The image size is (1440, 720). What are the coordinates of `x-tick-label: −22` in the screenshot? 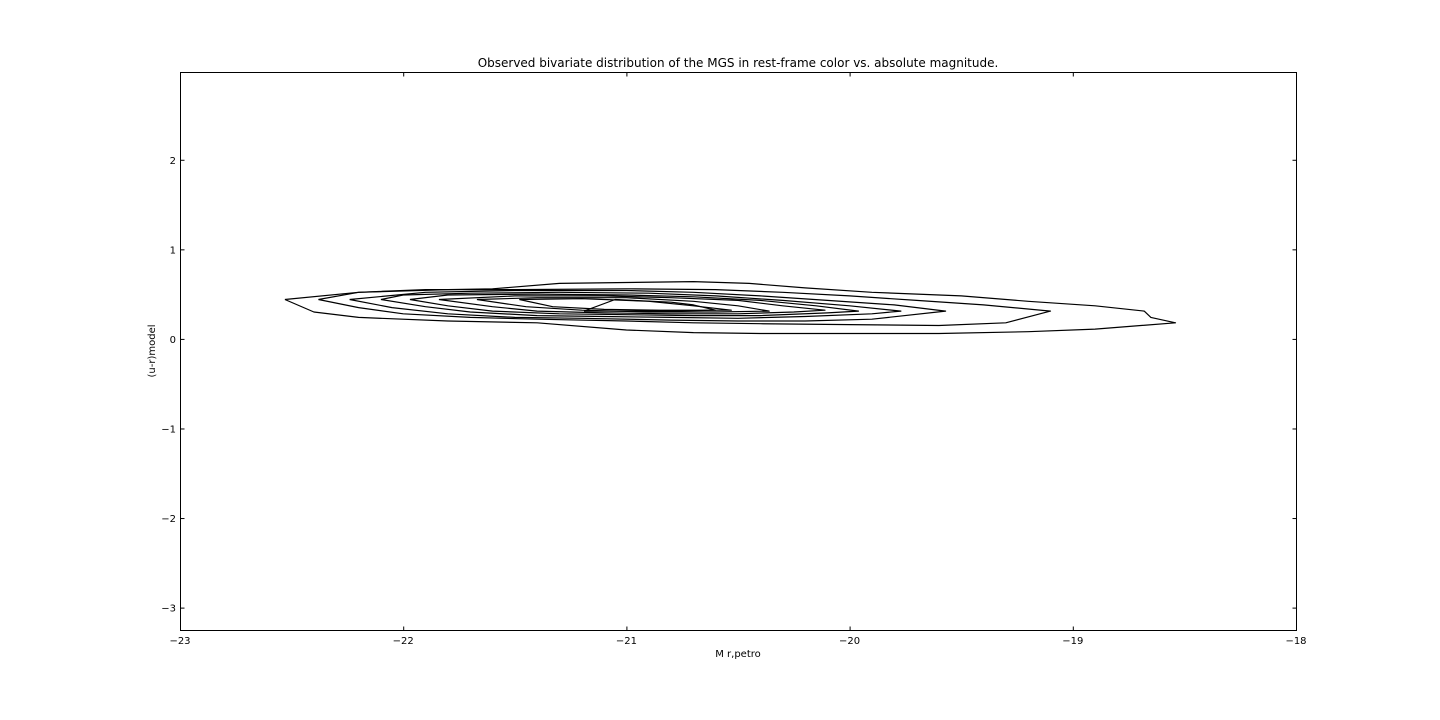 It's located at (403, 641).